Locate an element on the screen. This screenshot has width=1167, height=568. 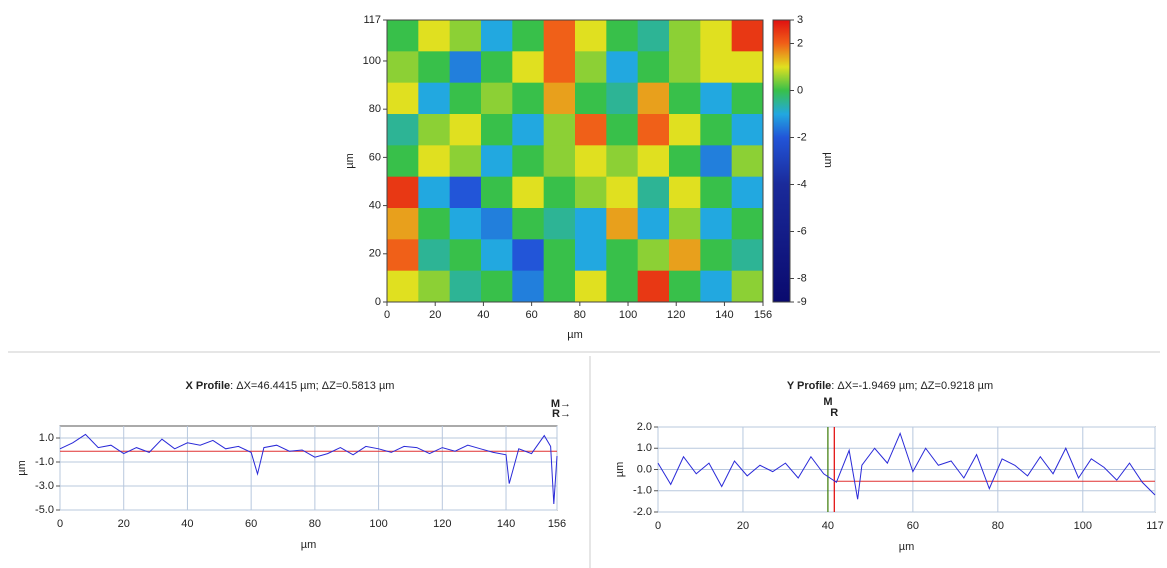
x-tick-label: 80 is located at coordinates (315, 524).